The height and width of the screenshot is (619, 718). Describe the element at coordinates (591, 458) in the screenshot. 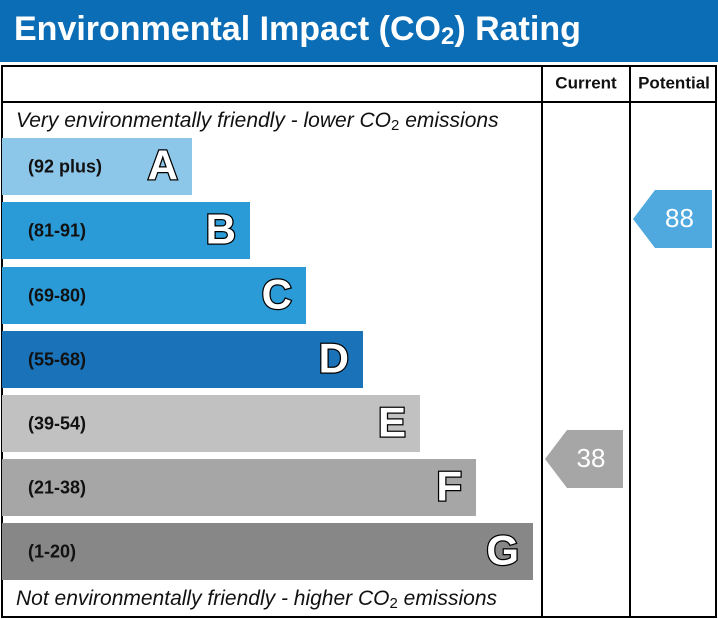

I see `rating-value: 38` at that location.